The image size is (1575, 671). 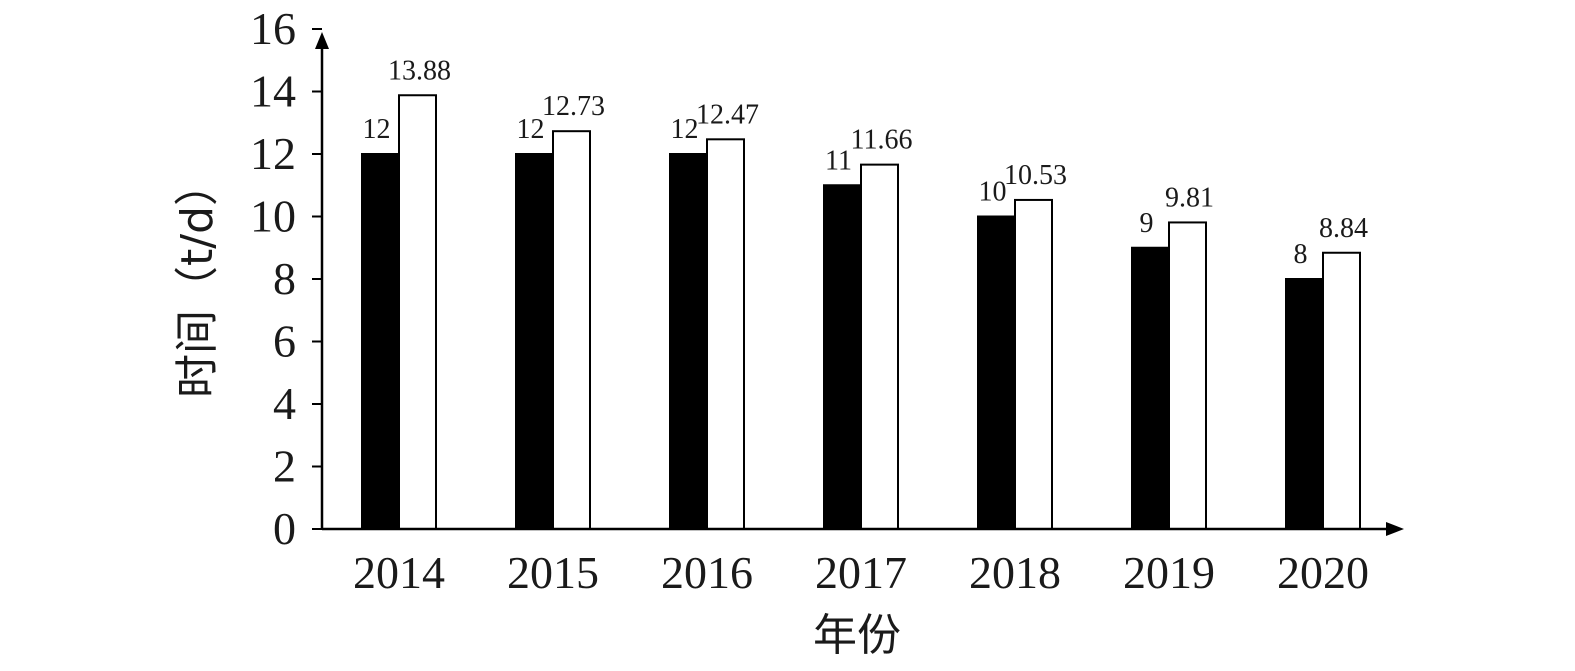 What do you see at coordinates (1015, 572) in the screenshot?
I see `x-tick-label-2018: 2018` at bounding box center [1015, 572].